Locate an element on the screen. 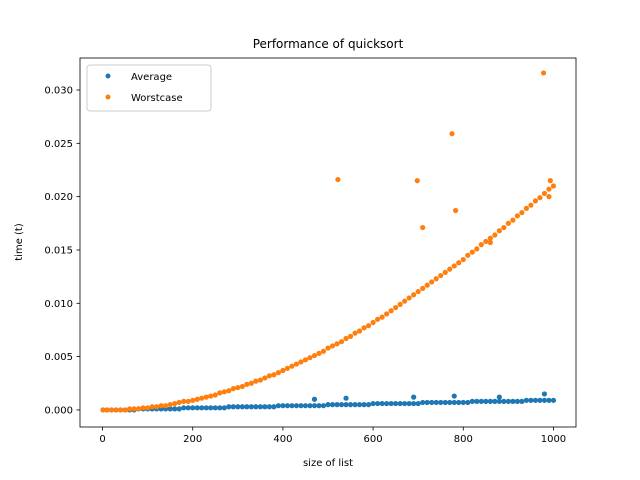 This screenshot has height=480, width=640. x-tick-label: 0 is located at coordinates (102, 439).